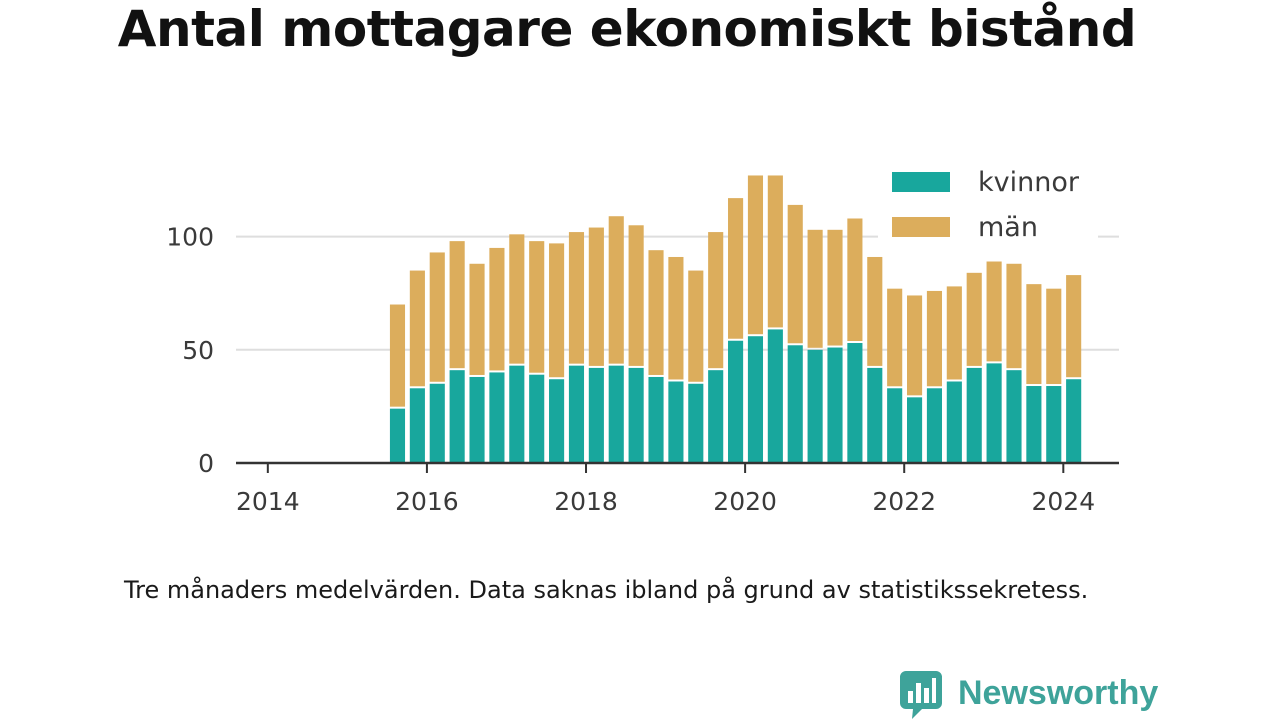  Describe the element at coordinates (915, 345) in the screenshot. I see `bar-män-26` at that location.